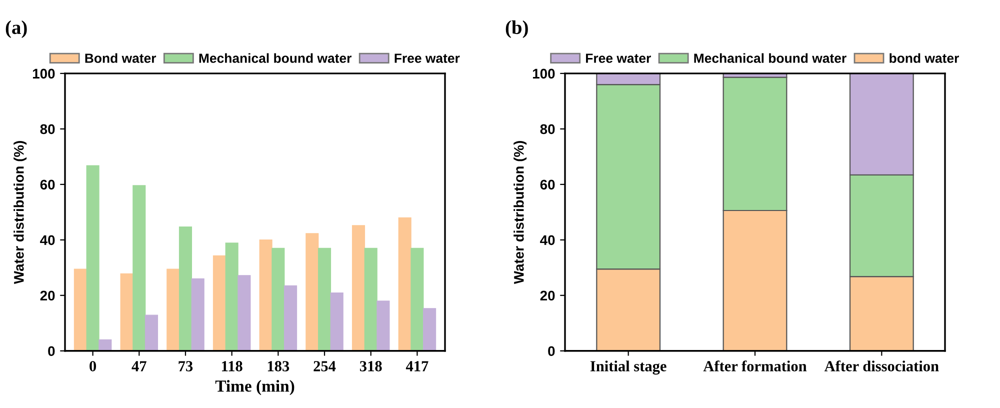 The image size is (1000, 408). Describe the element at coordinates (120, 58) in the screenshot. I see `legend-label: Bond water` at that location.